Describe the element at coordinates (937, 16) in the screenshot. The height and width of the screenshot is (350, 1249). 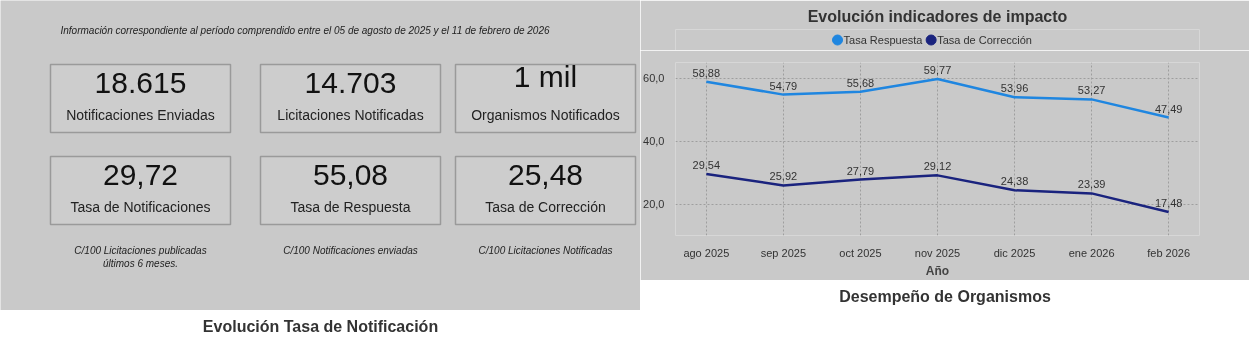
I see `chart-title: Evolución indicadores de impacto` at that location.